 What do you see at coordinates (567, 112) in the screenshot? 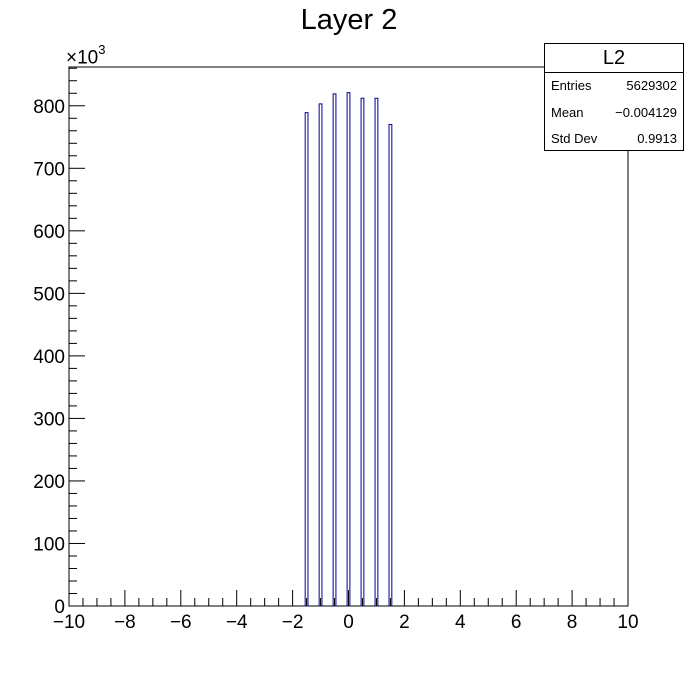
I see `mean-label: Mean` at bounding box center [567, 112].